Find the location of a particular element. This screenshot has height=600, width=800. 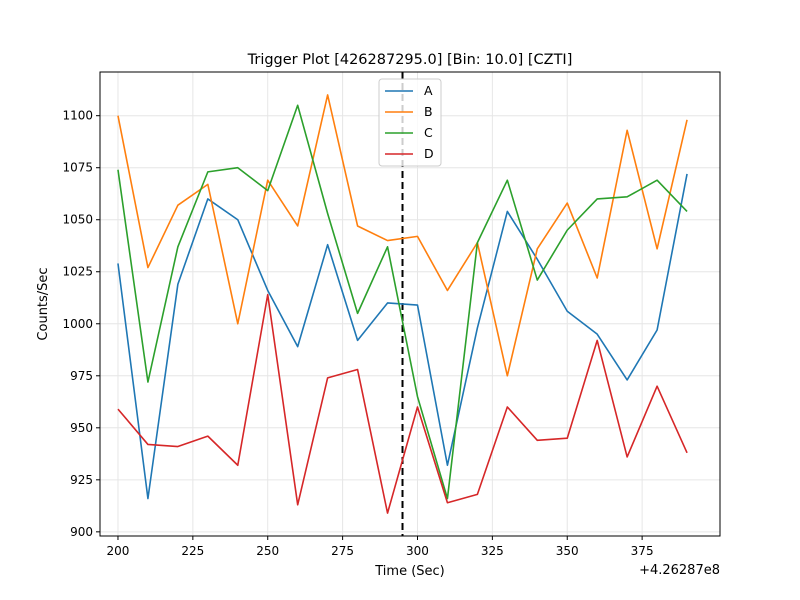

x-axis-label: Time (Sec) is located at coordinates (409, 571).